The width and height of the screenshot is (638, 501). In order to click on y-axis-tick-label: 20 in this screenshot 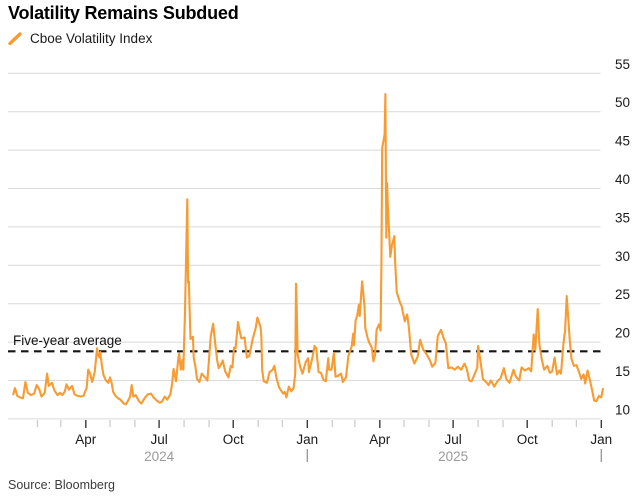, I will do `click(622, 333)`.